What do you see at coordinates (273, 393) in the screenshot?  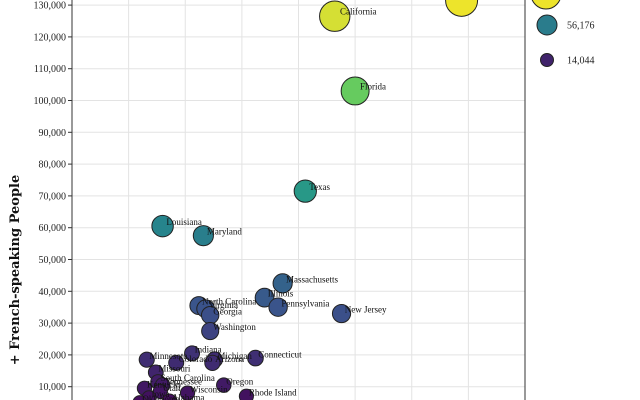 I see `label-rhode-island: Rhode Island` at bounding box center [273, 393].